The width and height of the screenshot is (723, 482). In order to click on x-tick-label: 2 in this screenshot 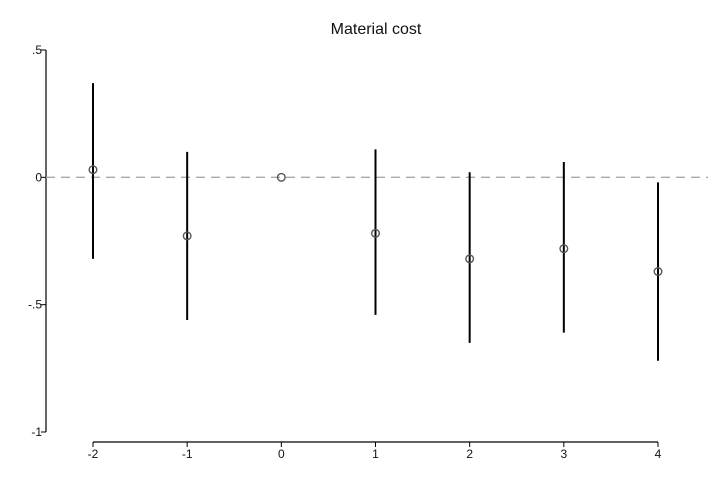, I will do `click(469, 454)`.